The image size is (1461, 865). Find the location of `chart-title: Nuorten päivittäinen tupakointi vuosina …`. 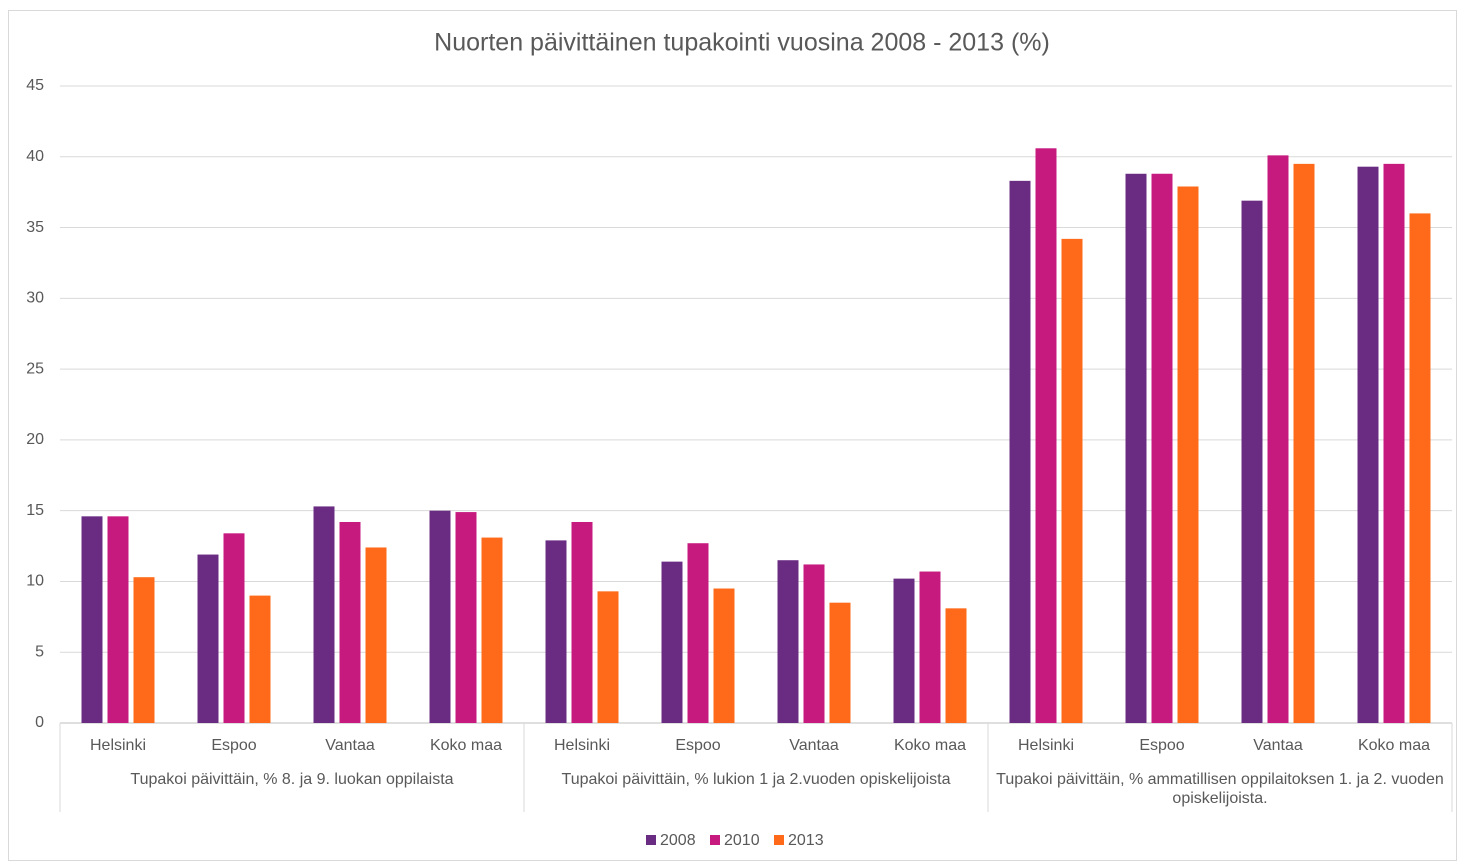

chart-title: Nuorten päivittäinen tupakointi vuosina … is located at coordinates (742, 43).